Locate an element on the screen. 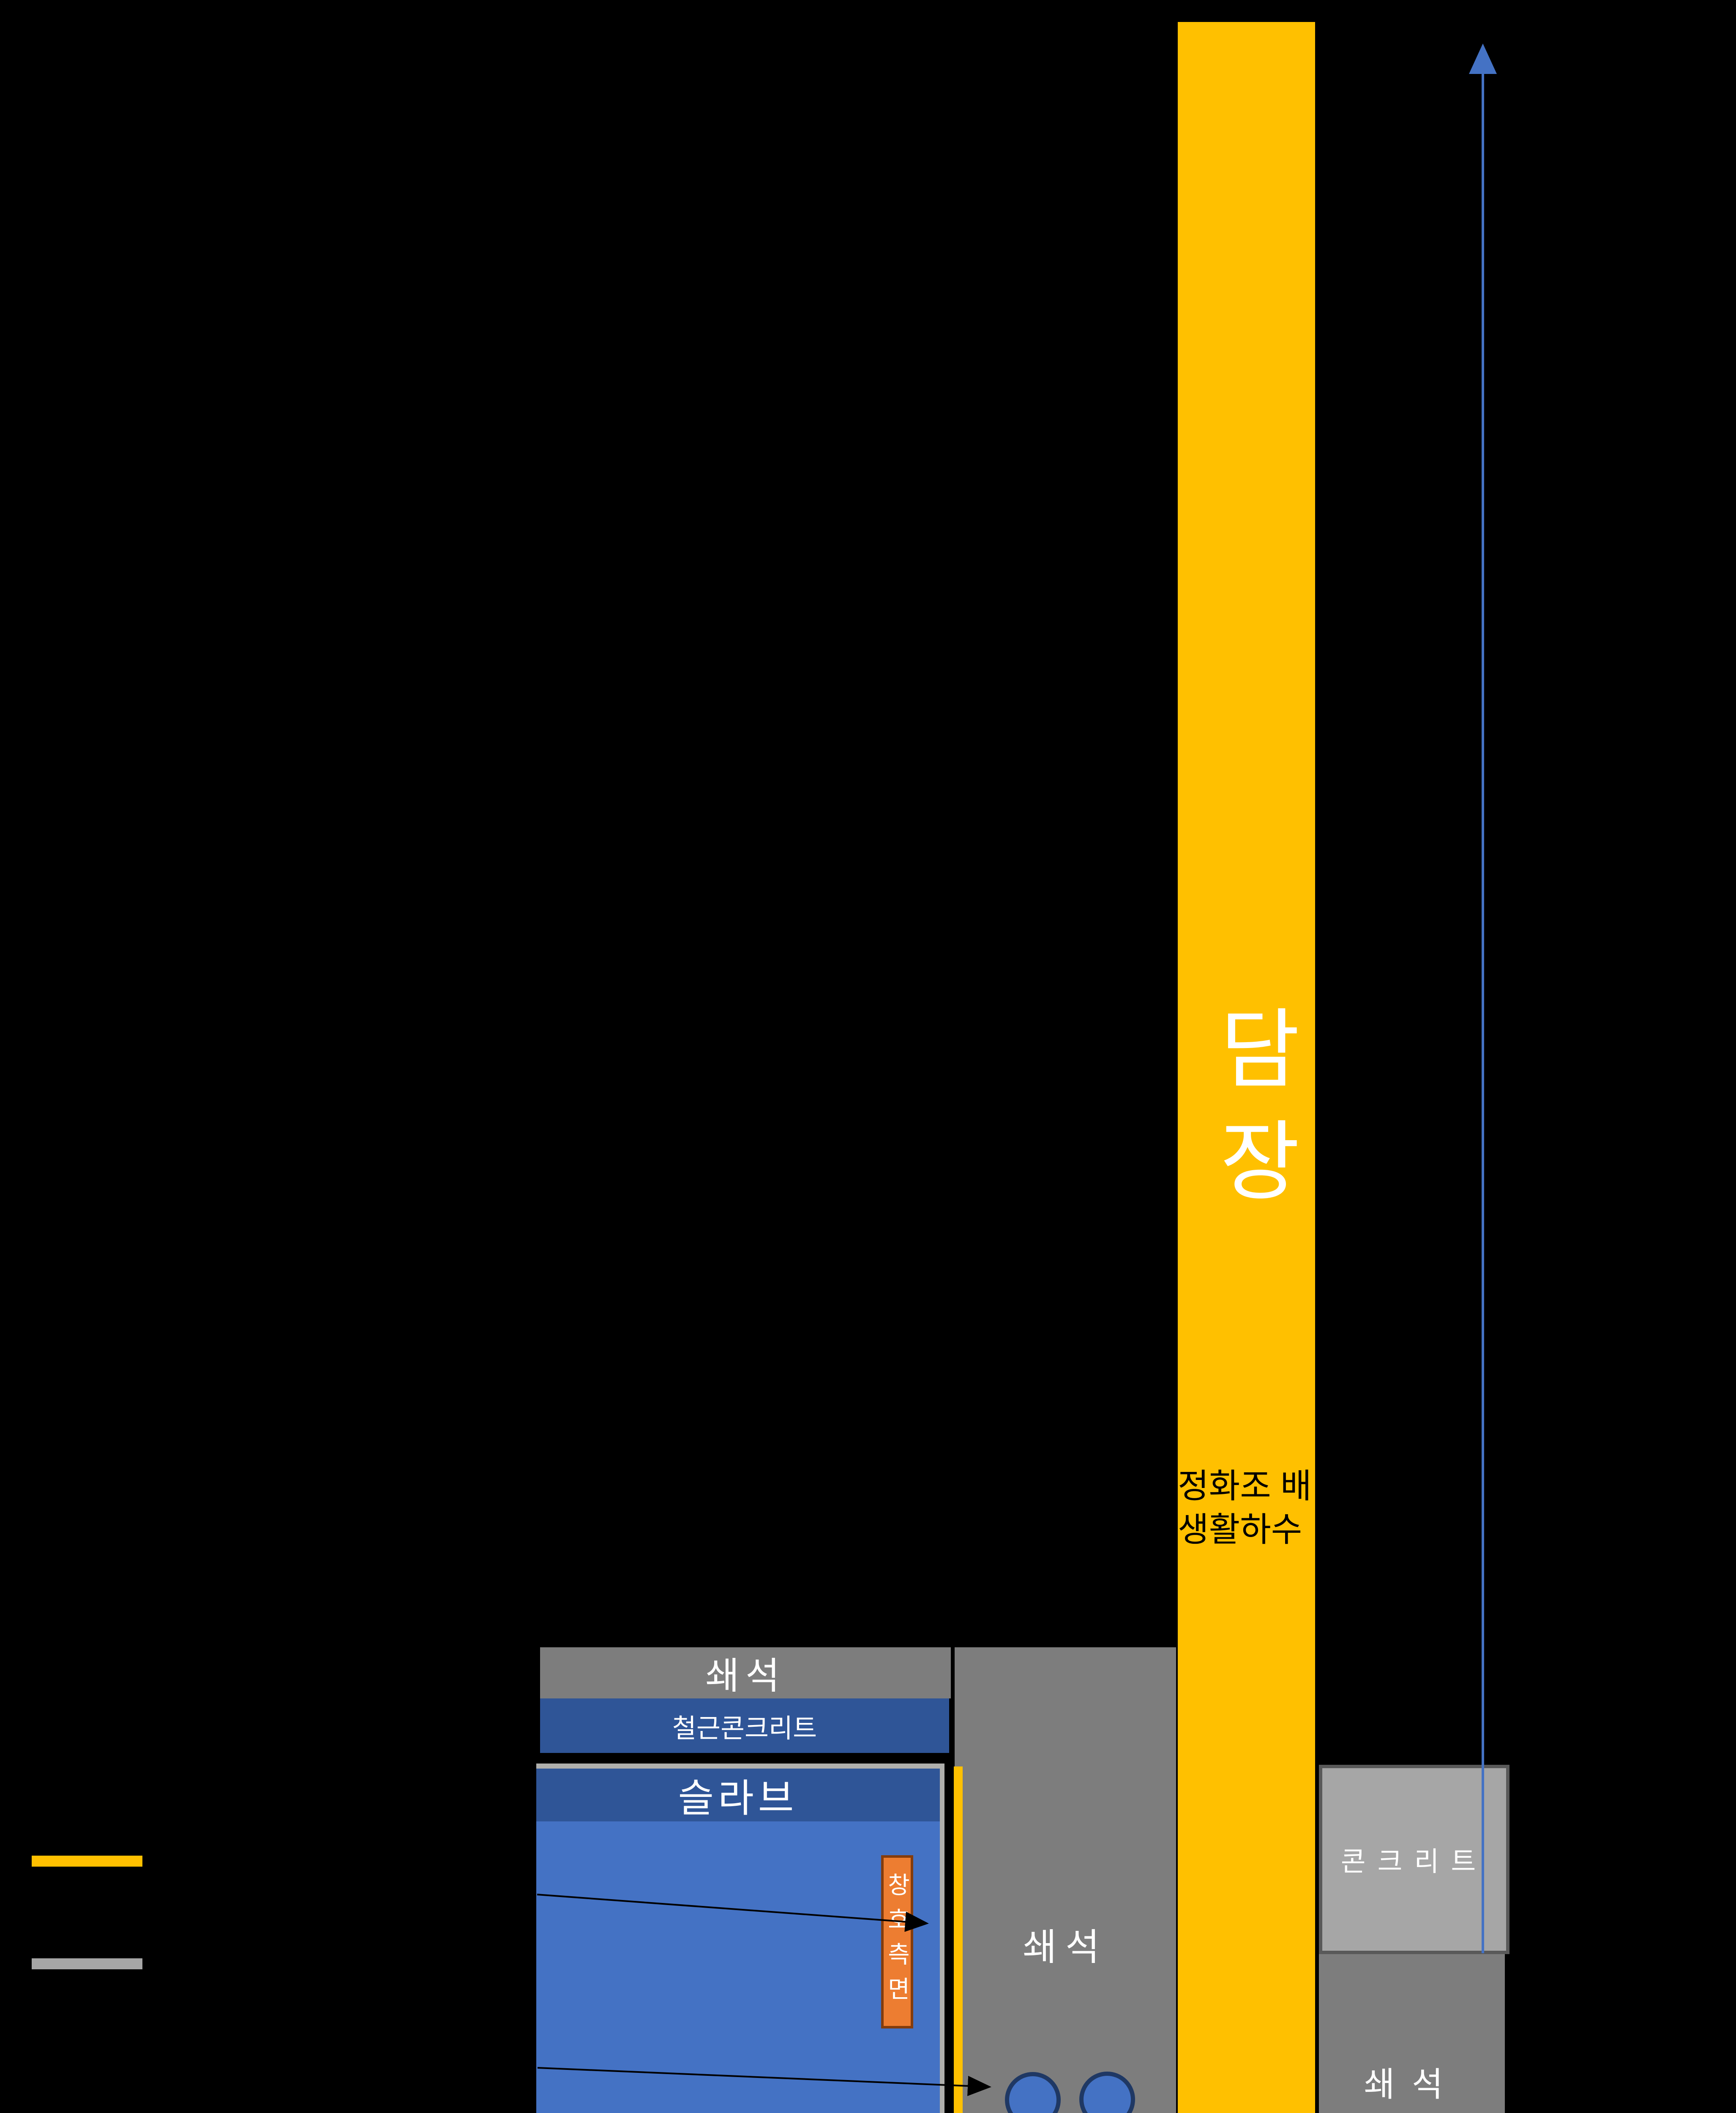  concrete-box: 콘크리트 is located at coordinates (1414, 1859).